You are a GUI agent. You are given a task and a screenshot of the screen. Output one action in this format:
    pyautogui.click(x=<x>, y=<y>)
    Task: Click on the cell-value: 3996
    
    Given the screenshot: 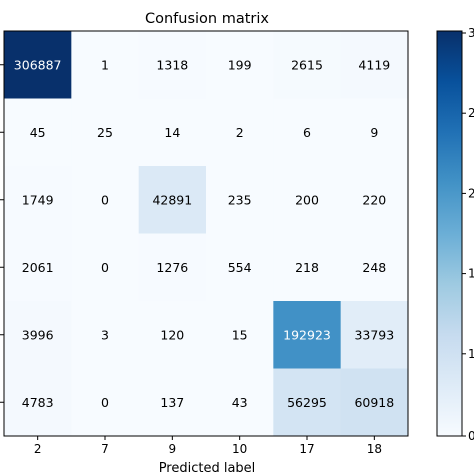 What is the action you would take?
    pyautogui.click(x=38, y=334)
    